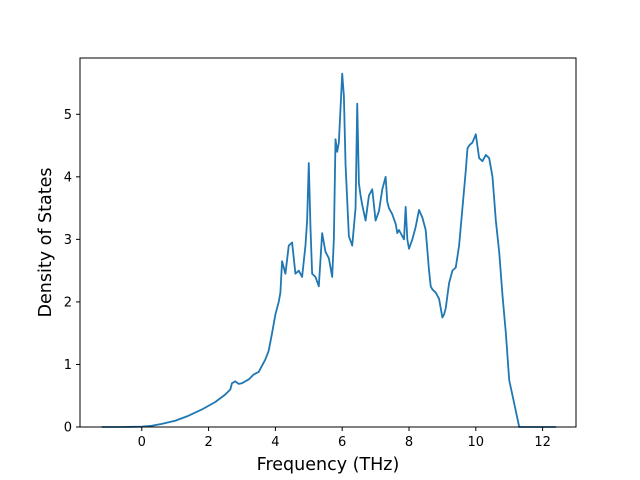  Describe the element at coordinates (68, 302) in the screenshot. I see `y-tick-label: 2` at that location.